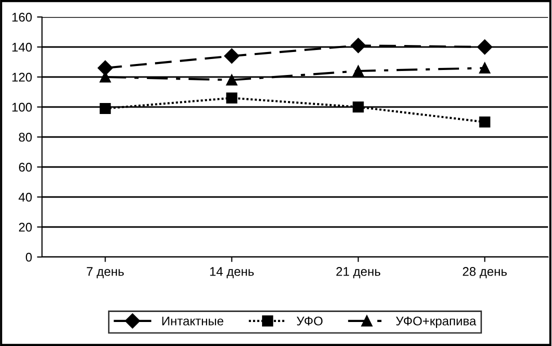 Image resolution: width=552 pixels, height=346 pixels. What do you see at coordinates (22, 77) in the screenshot?
I see `y-tick-label: 120` at bounding box center [22, 77].